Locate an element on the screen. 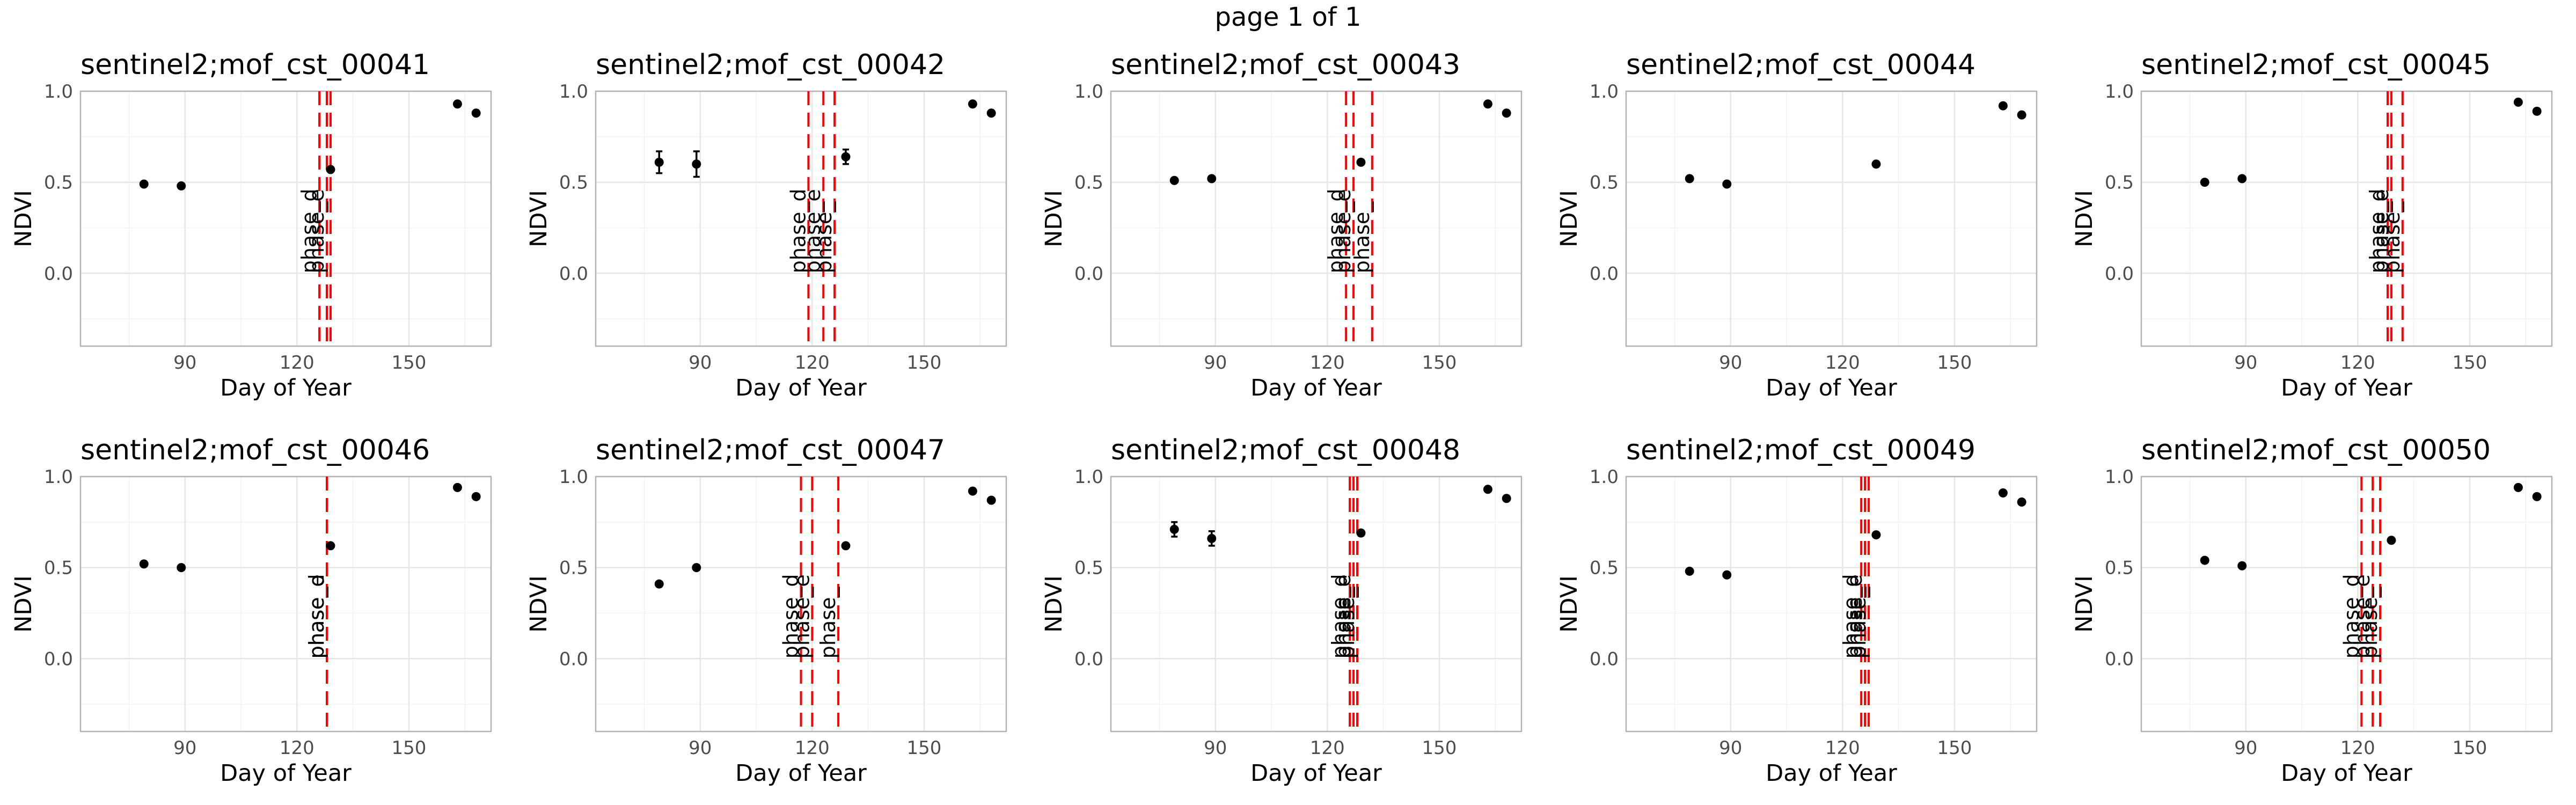 This screenshot has height=805, width=2576. panel-title: sentinel2;mof_cst_00041 is located at coordinates (255, 65).